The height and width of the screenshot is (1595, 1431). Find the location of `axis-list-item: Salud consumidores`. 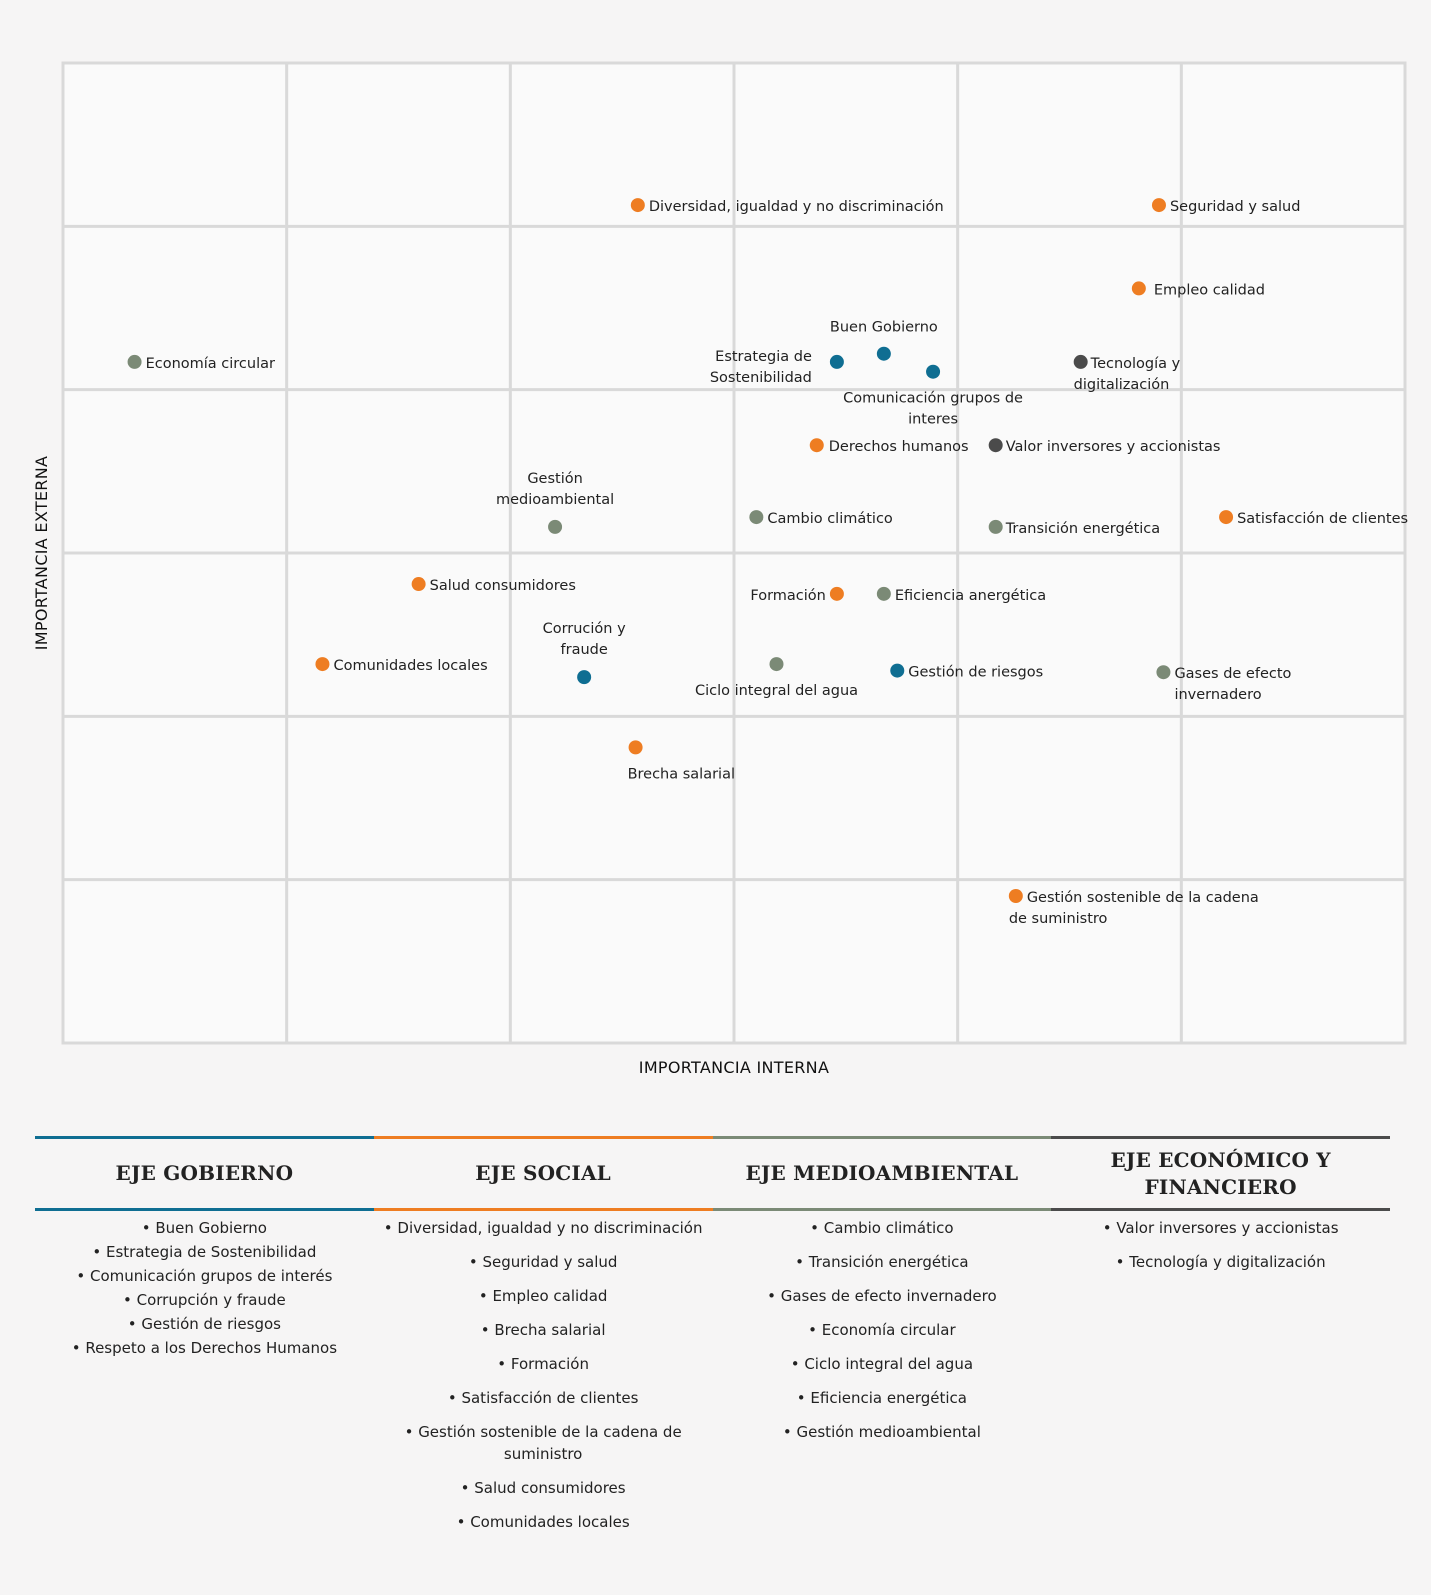

axis-list-item: Salud consumidores is located at coordinates (543, 1488).